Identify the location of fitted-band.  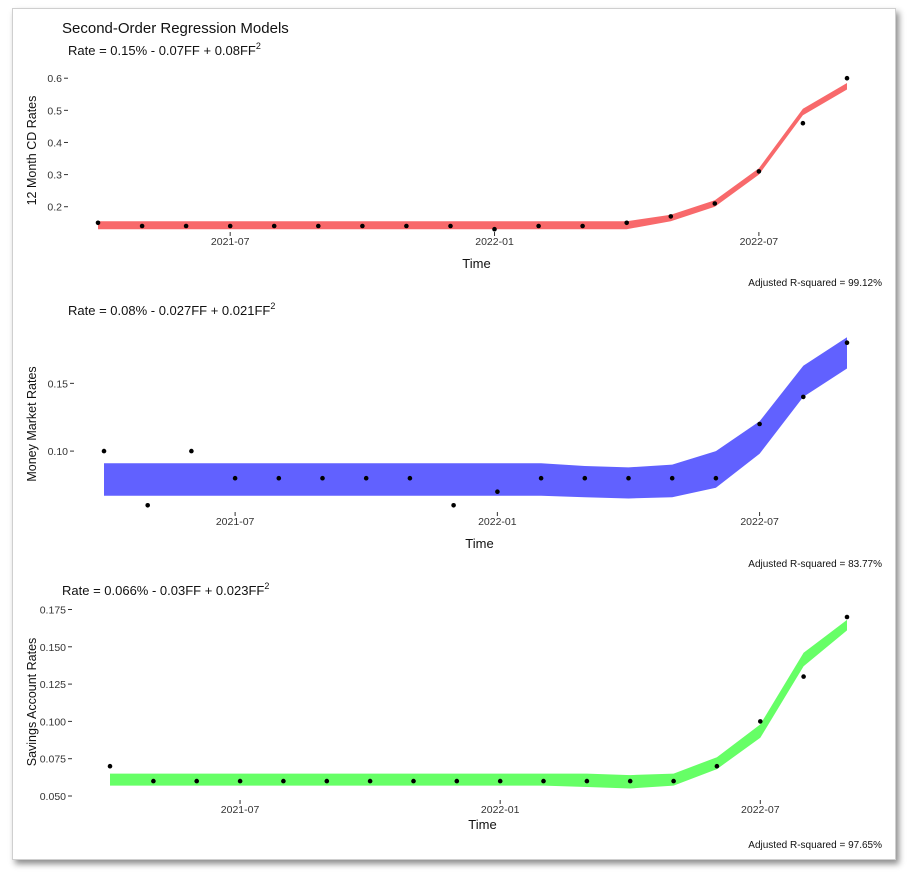
(472, 156).